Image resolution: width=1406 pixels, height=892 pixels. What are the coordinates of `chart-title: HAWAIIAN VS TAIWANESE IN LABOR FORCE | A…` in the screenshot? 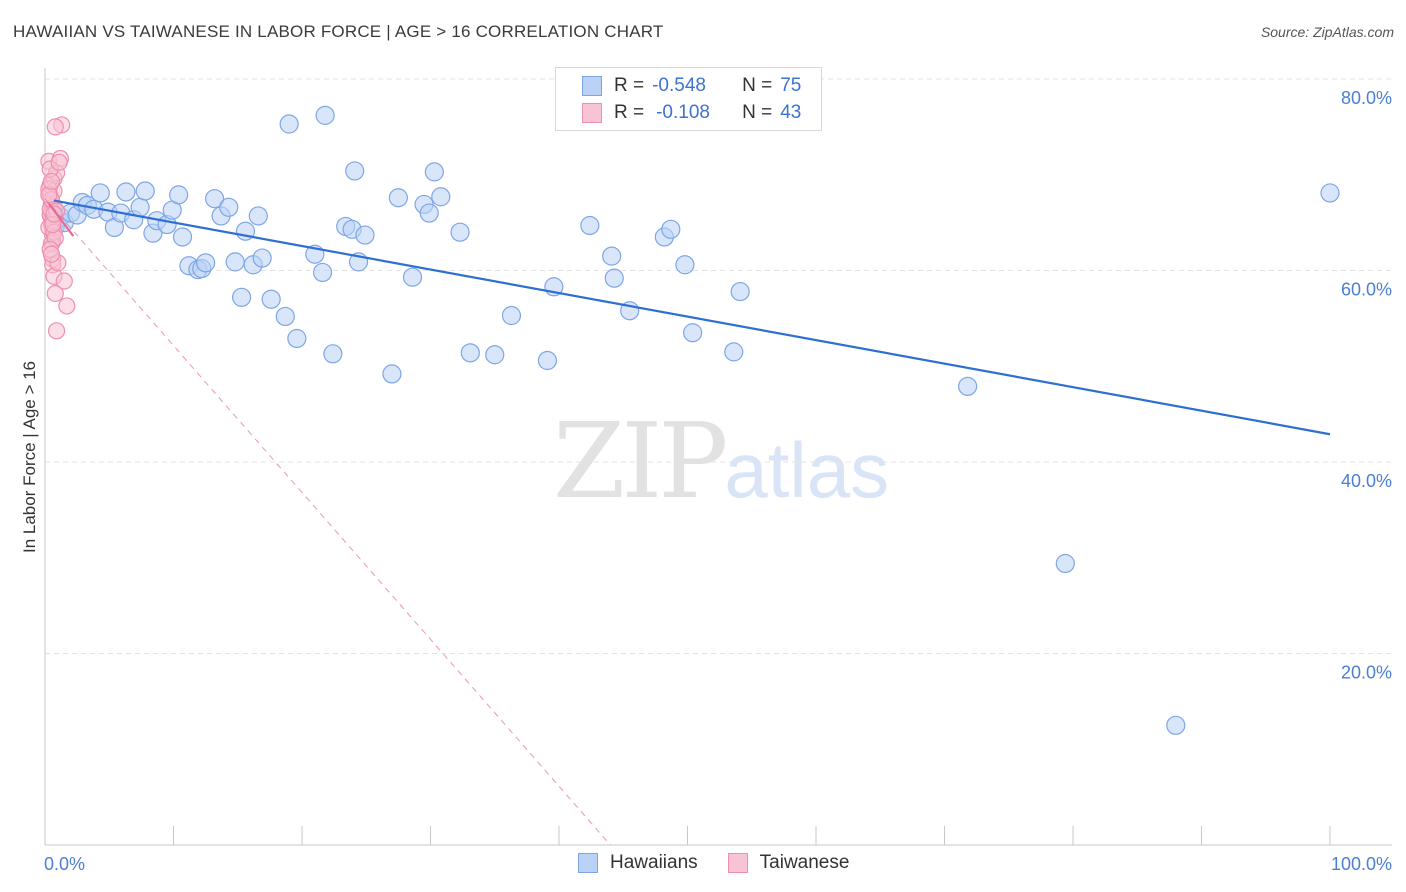 It's located at (338, 31).